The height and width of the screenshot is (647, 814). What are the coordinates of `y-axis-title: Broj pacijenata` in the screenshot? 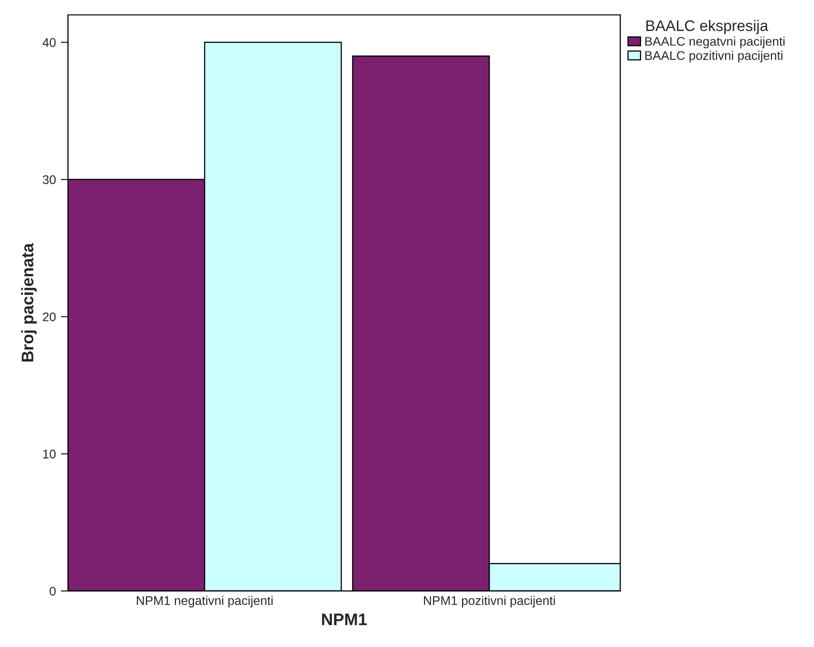 It's located at (29, 302).